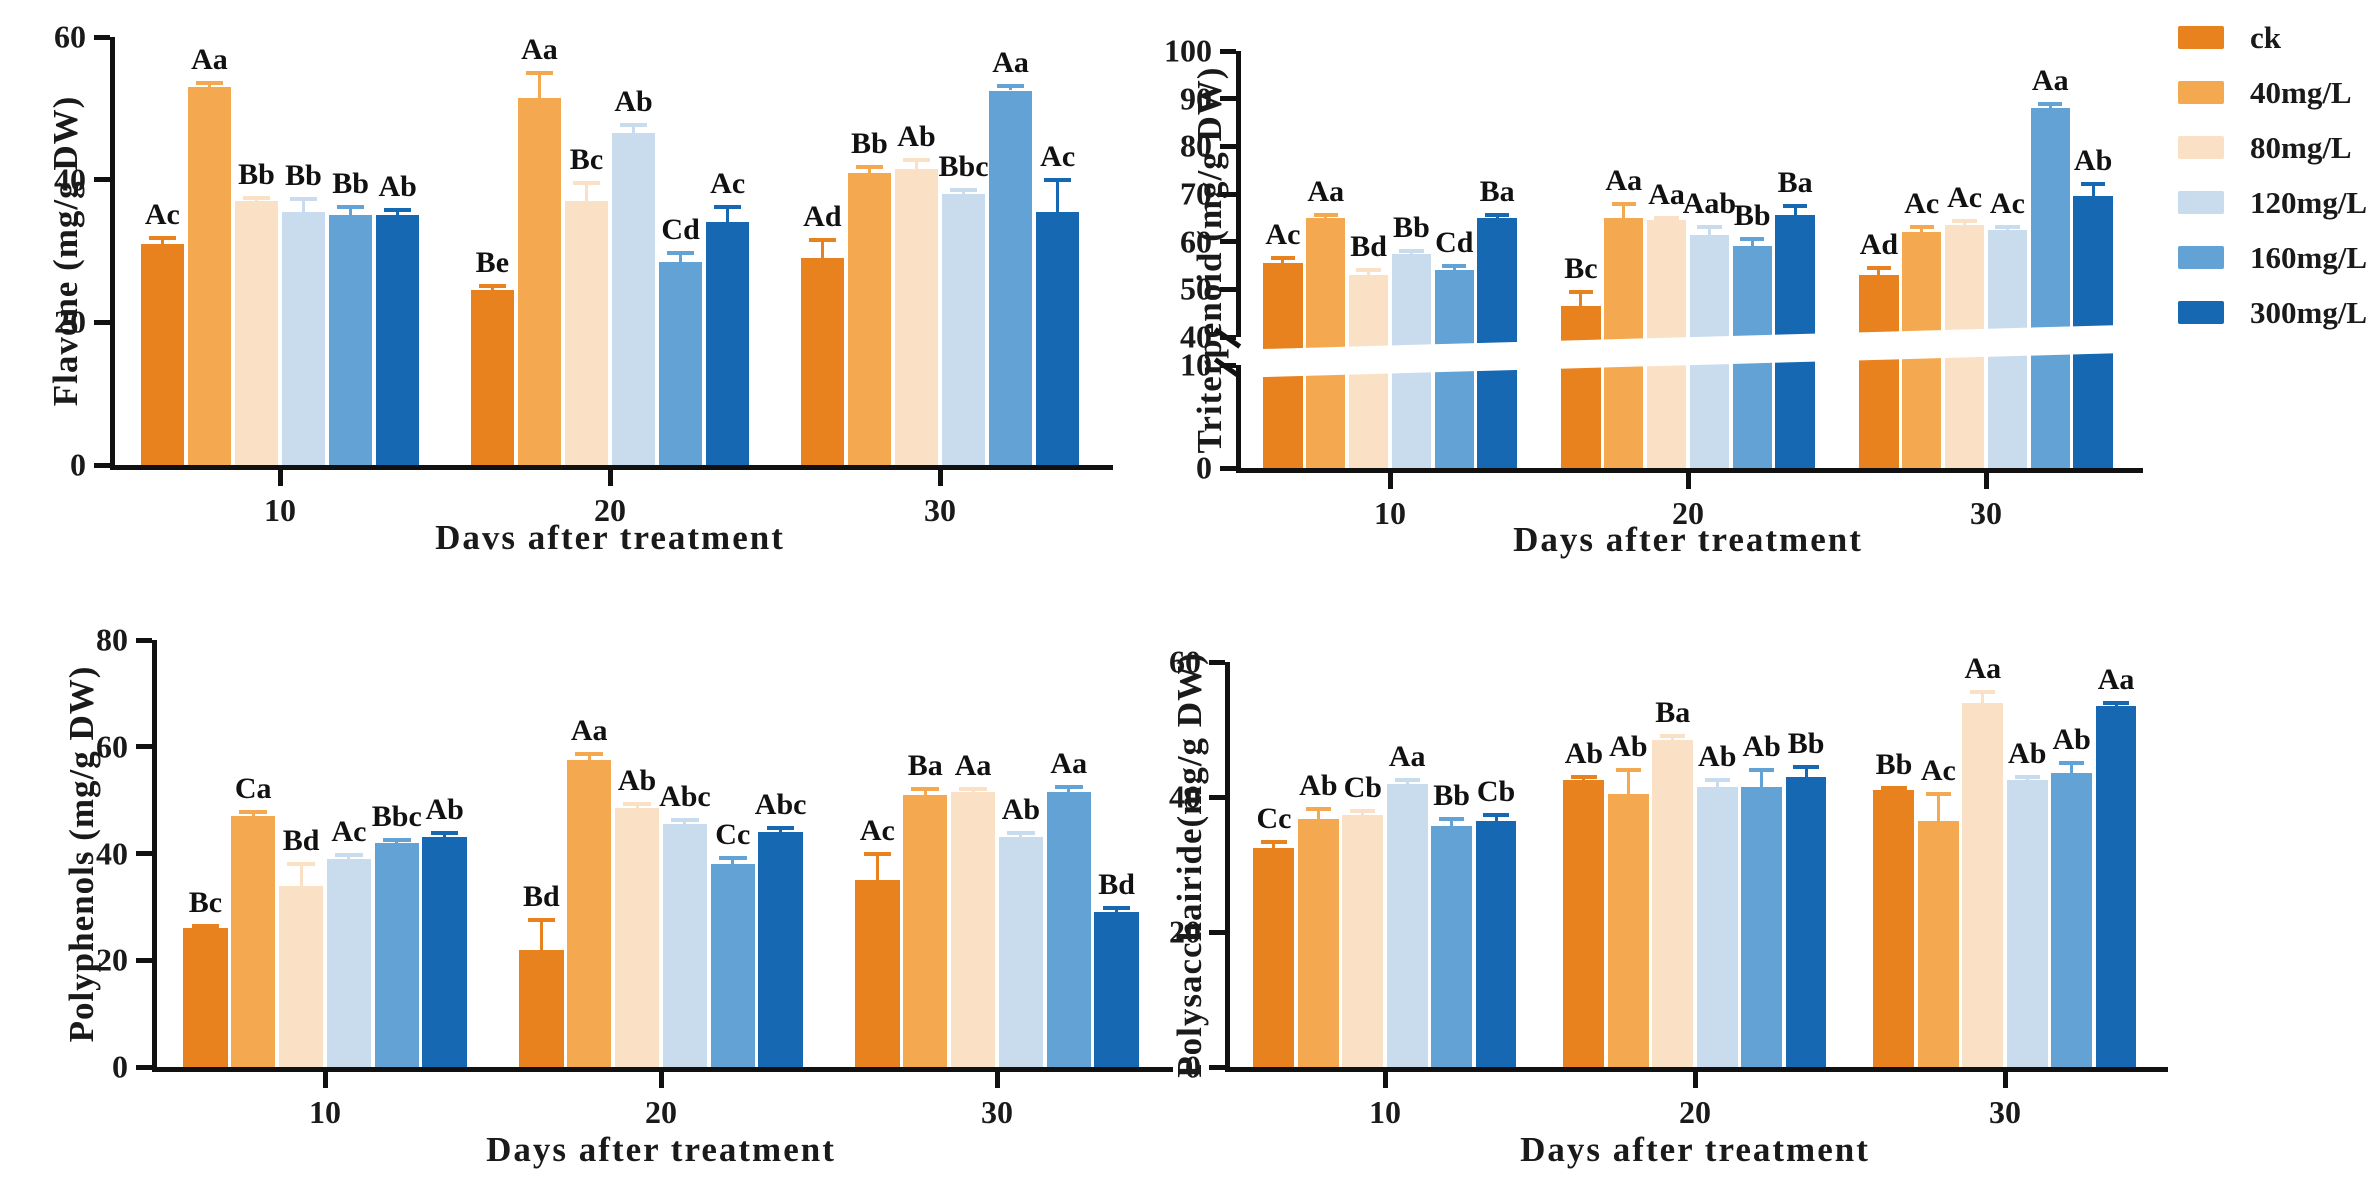 The width and height of the screenshot is (2379, 1202). What do you see at coordinates (492, 262) in the screenshot?
I see `significance-label: Be` at bounding box center [492, 262].